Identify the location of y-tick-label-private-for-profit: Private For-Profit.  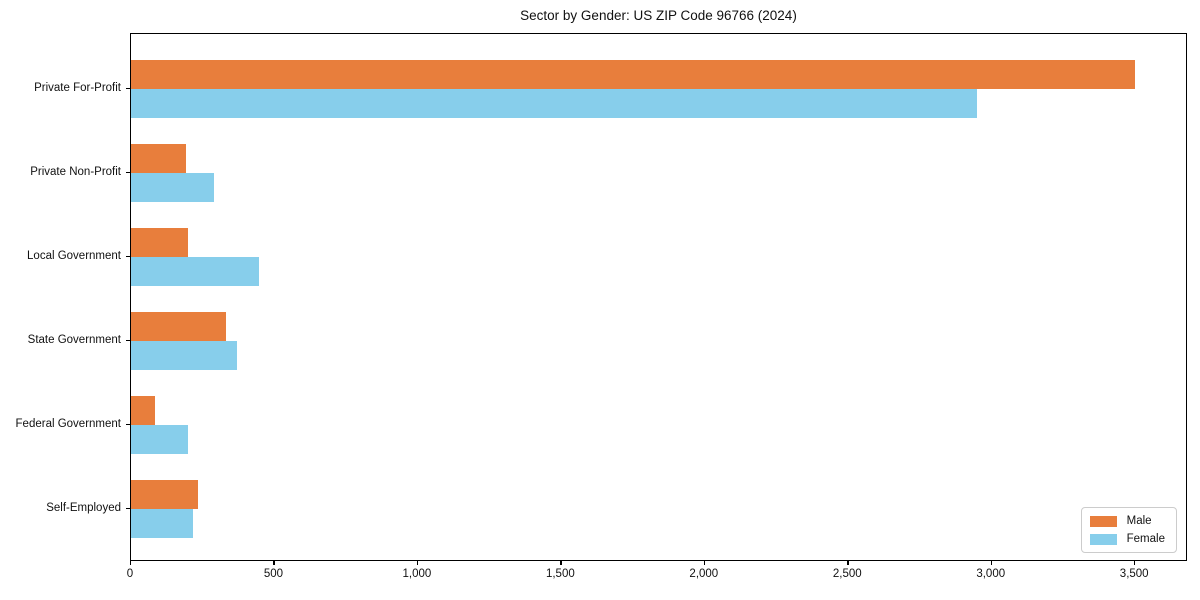
(77, 88).